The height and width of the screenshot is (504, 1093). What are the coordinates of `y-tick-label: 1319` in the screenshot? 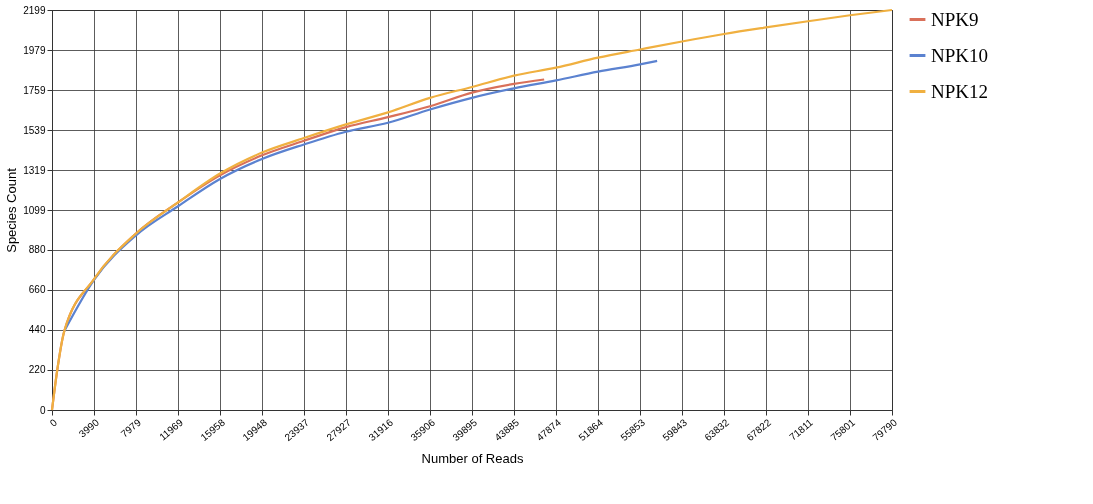 It's located at (34, 170).